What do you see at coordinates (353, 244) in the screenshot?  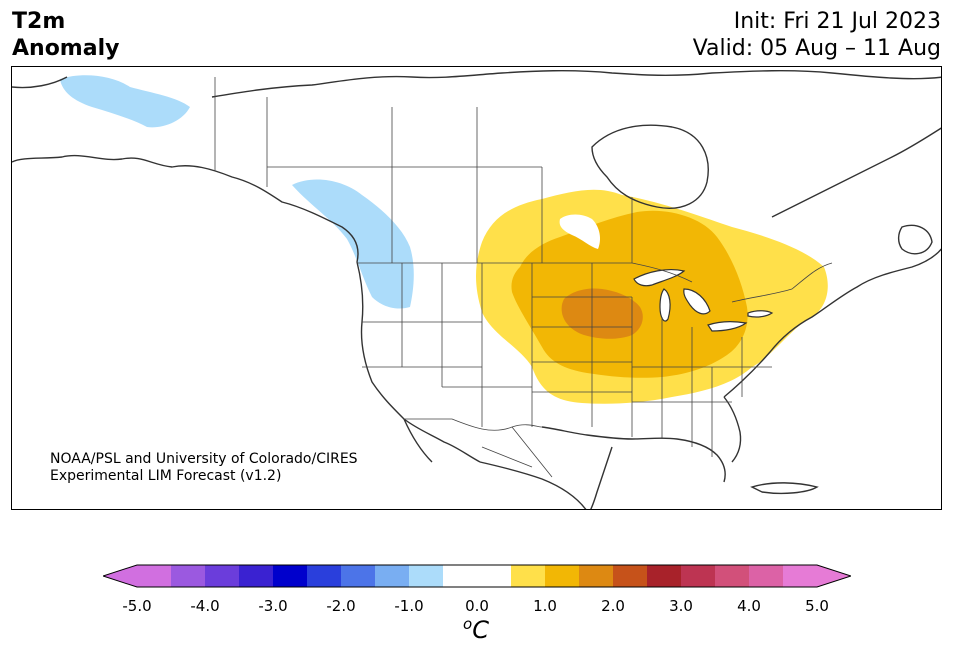 I see `cool-anomaly-canada-west` at bounding box center [353, 244].